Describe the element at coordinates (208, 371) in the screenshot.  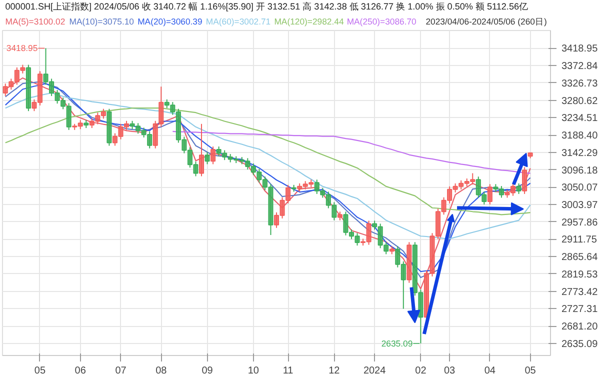
I see `x-tick-label: 09` at that location.